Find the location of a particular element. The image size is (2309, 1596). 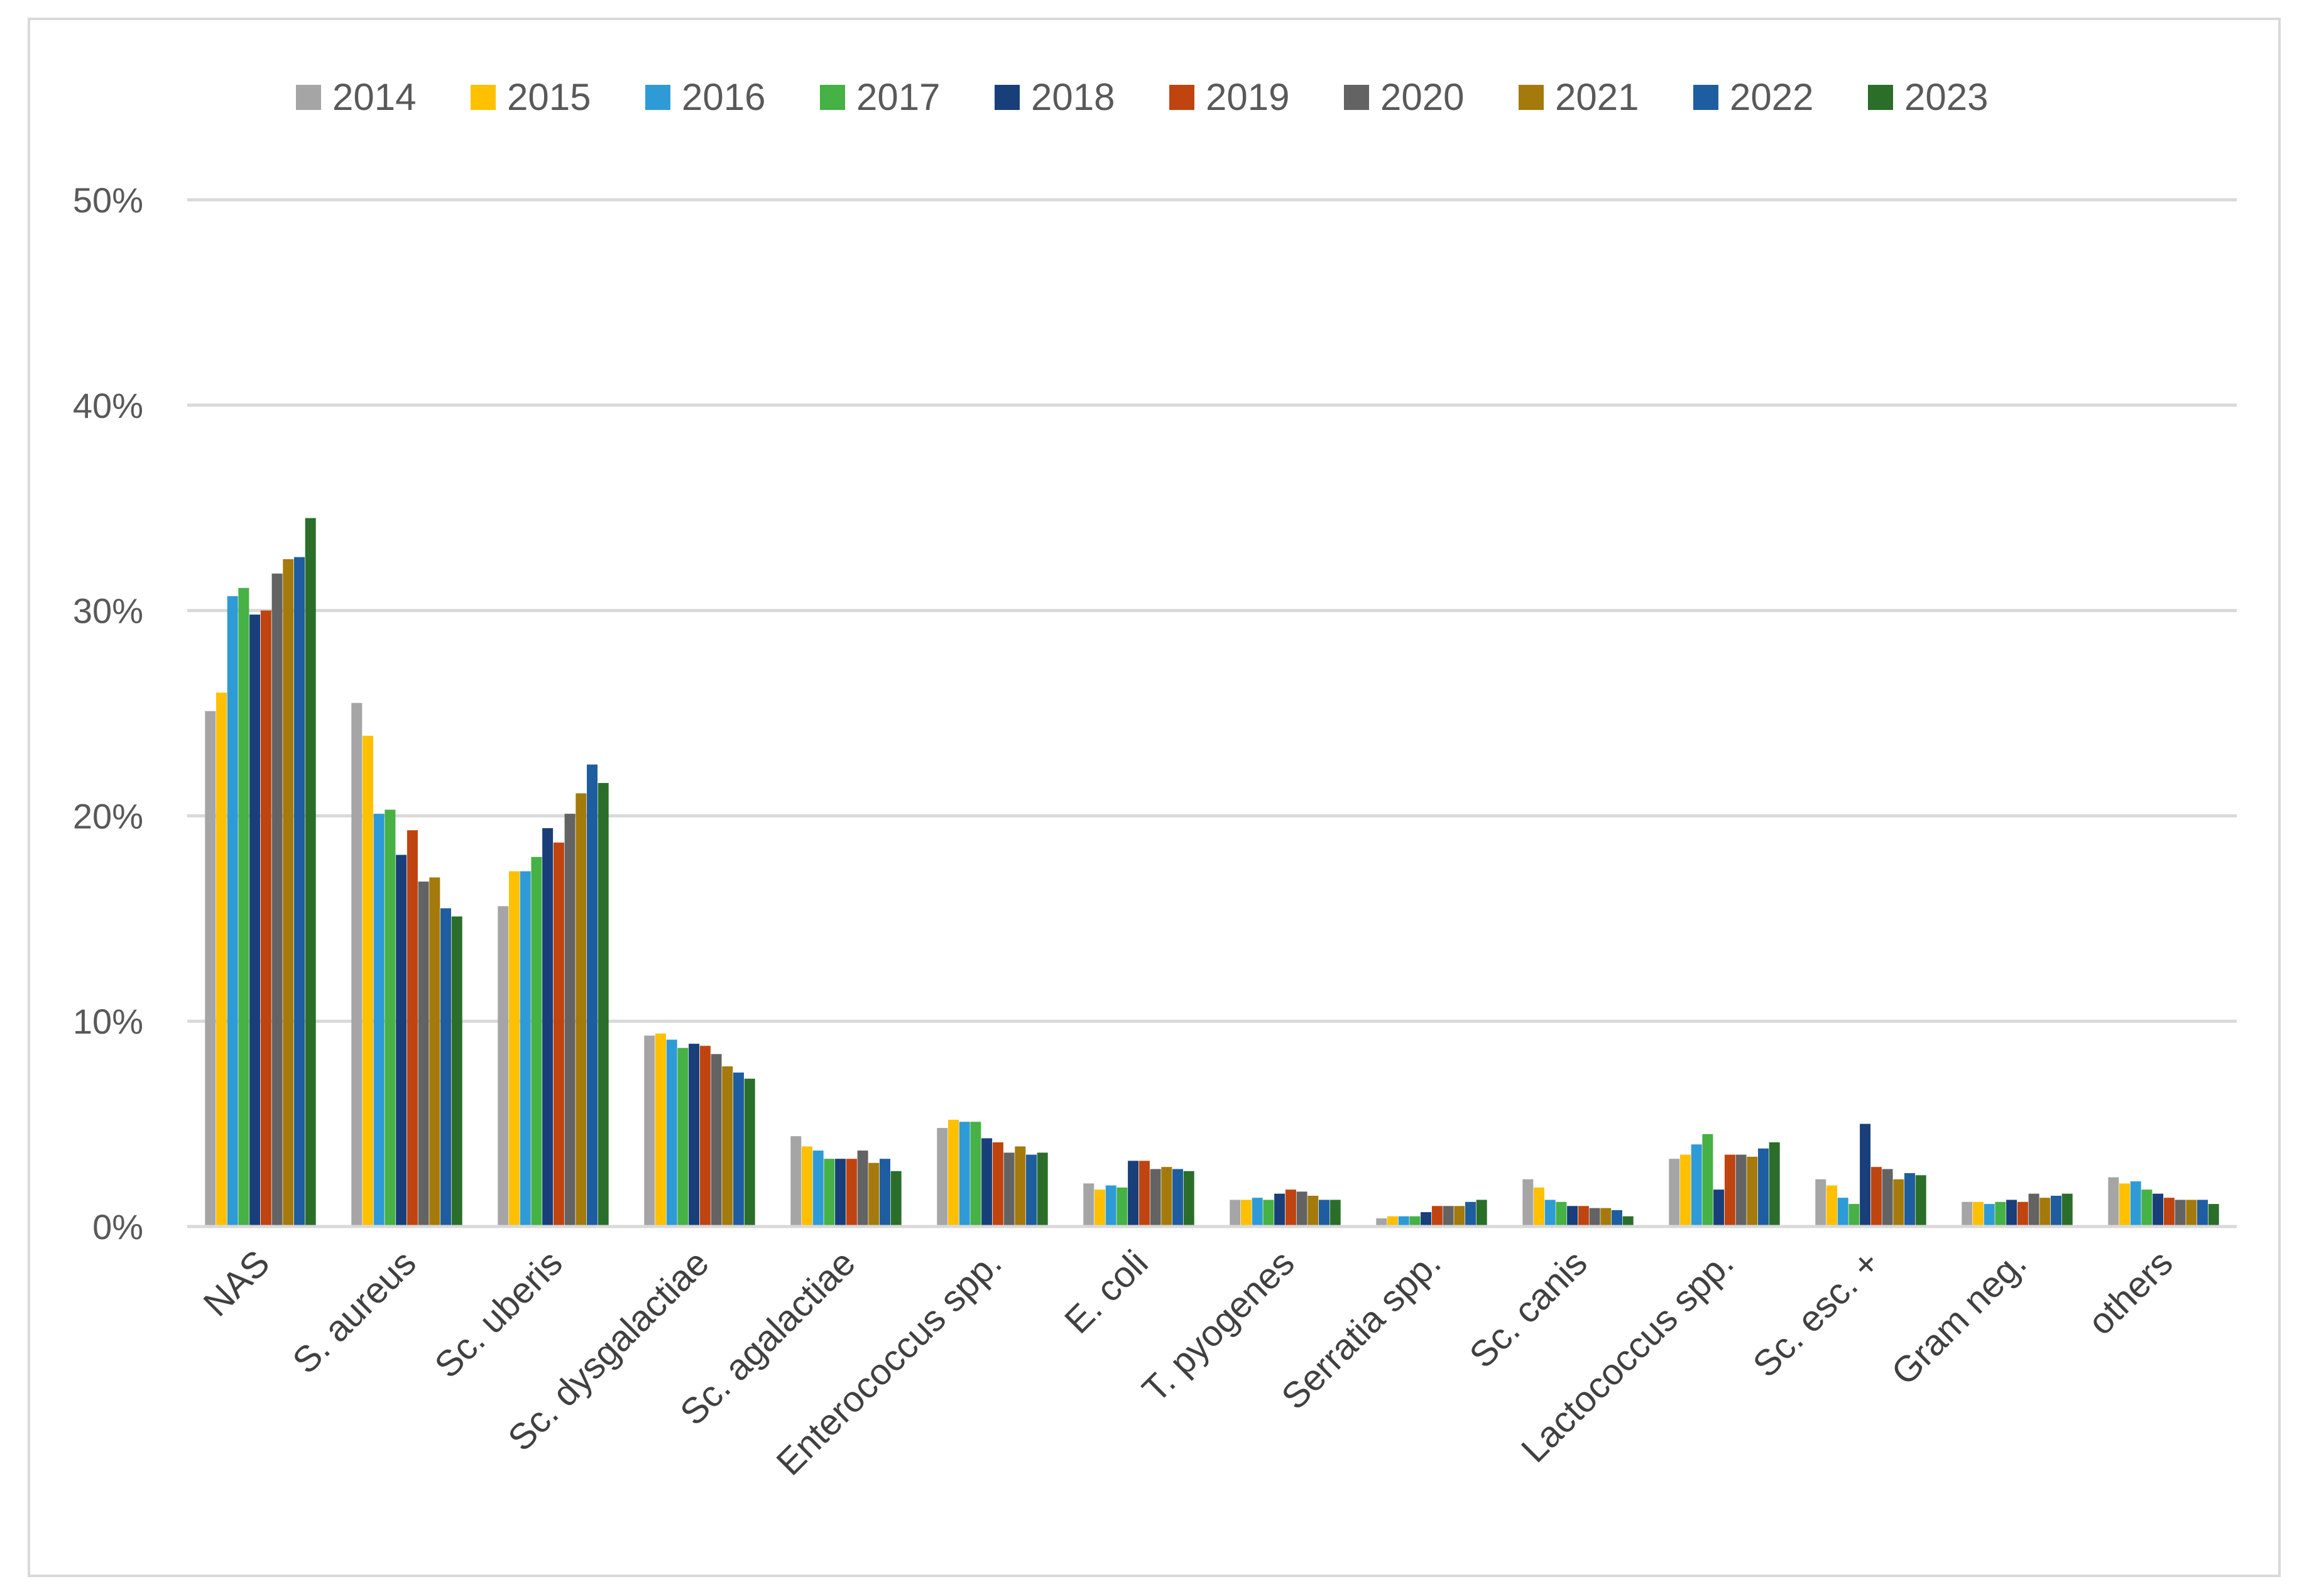

legend-label-2022: 2022 is located at coordinates (1771, 97).